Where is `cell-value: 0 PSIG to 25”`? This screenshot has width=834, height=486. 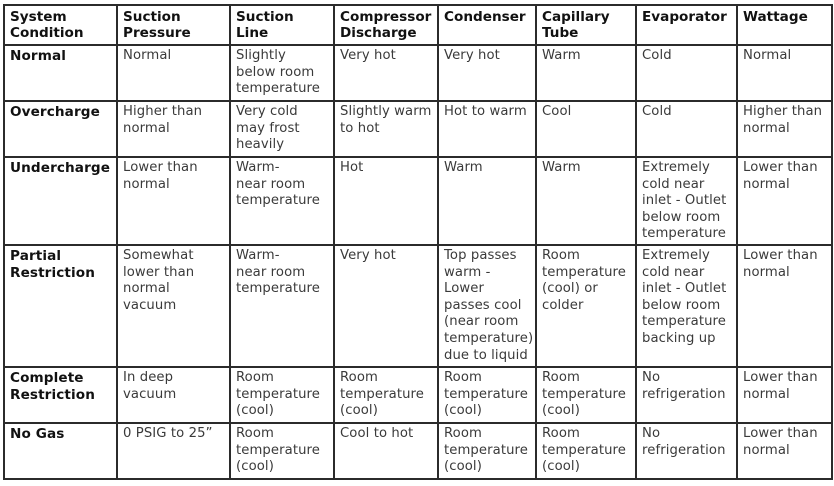 cell-value: 0 PSIG to 25” is located at coordinates (168, 433).